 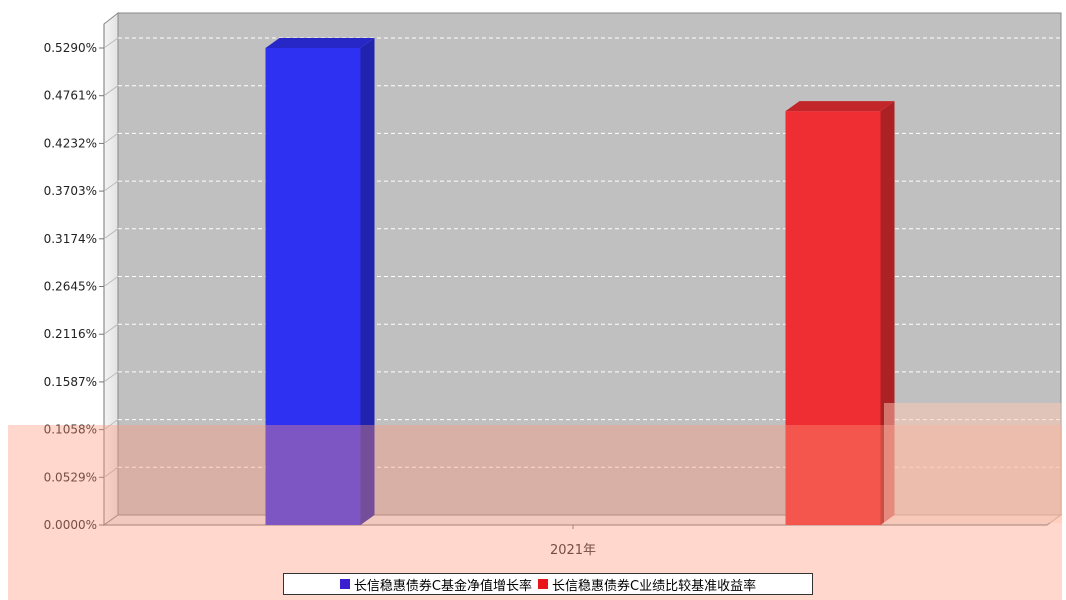 I want to click on y-tick-label: 0.0529%, so click(x=70, y=477).